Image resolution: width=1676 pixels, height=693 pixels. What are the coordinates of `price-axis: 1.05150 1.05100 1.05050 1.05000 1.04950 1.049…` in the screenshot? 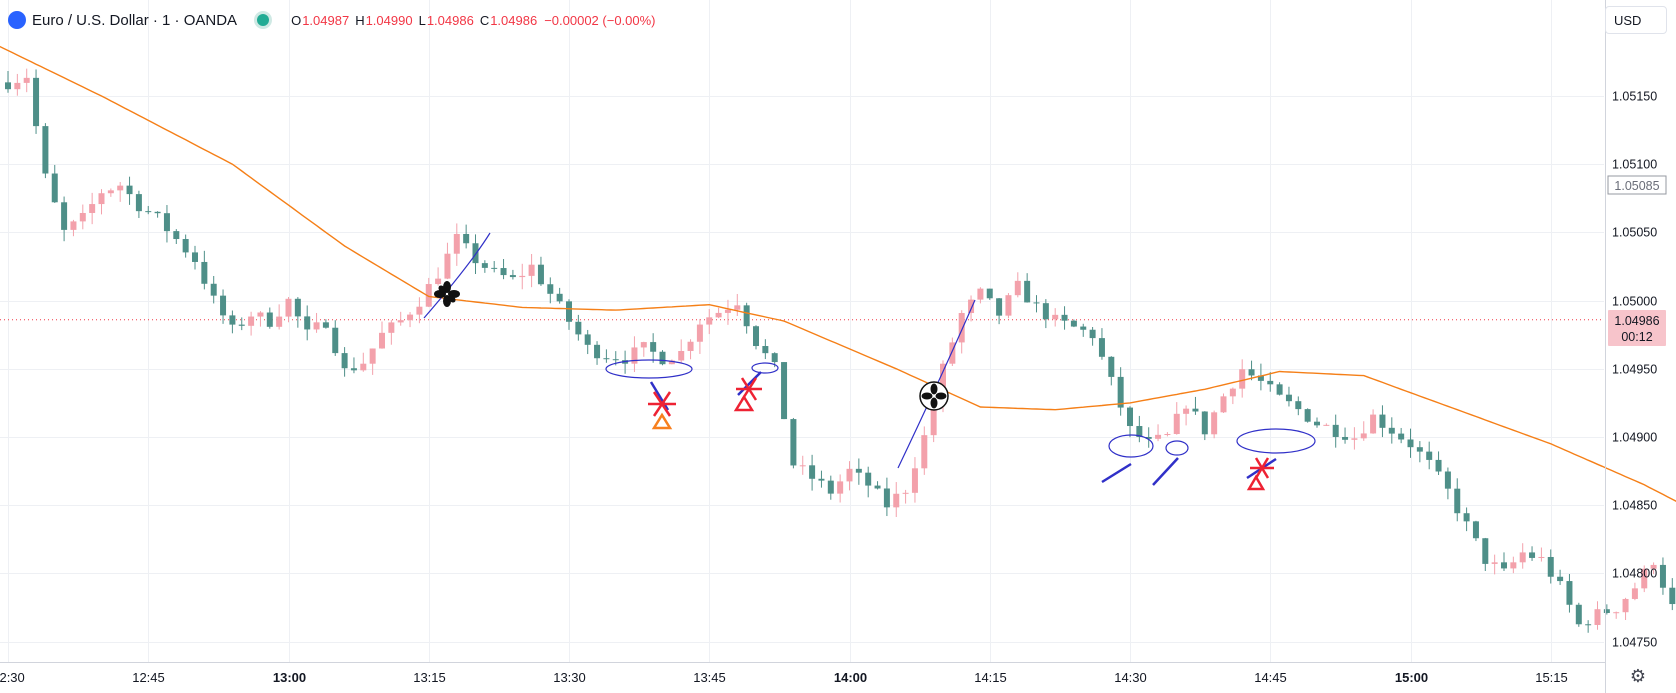 It's located at (1636, 346).